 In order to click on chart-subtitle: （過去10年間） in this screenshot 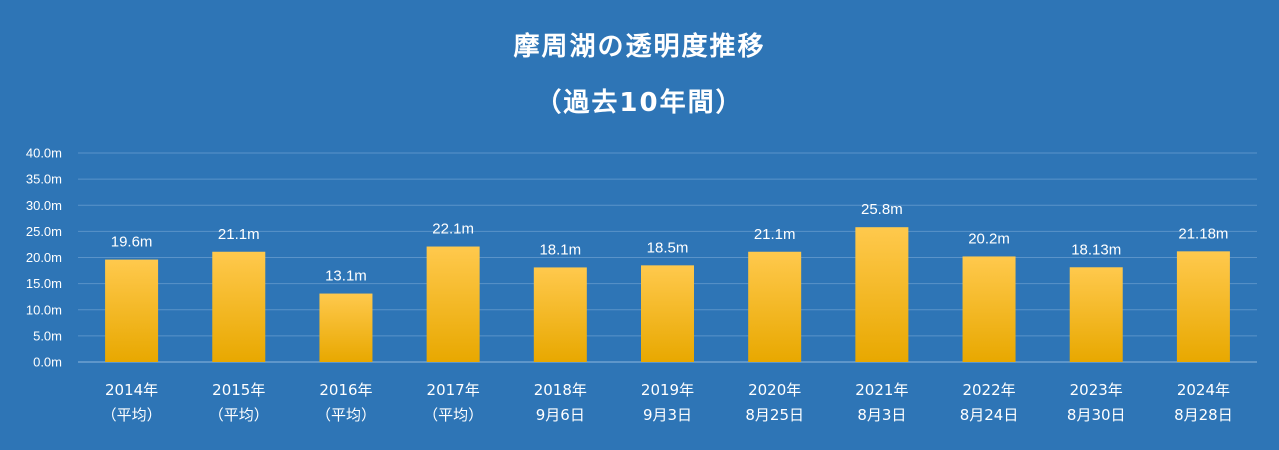, I will do `click(639, 103)`.